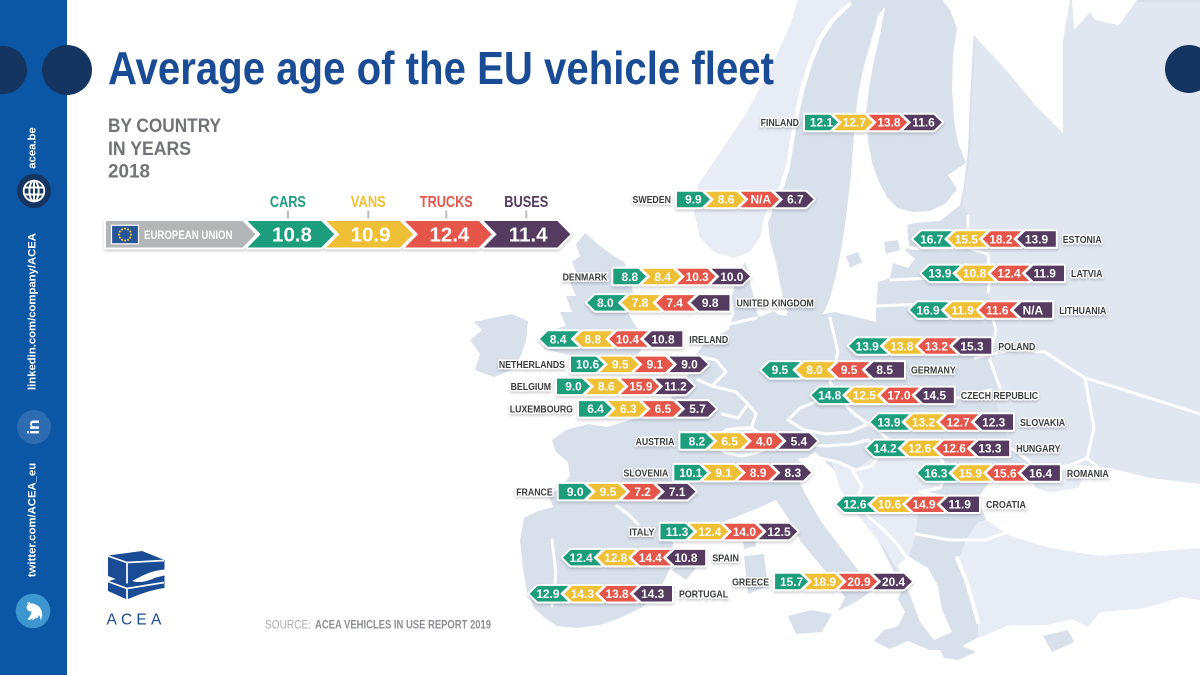 The image size is (1200, 675). Describe the element at coordinates (677, 532) in the screenshot. I see `svg-text: 11.3` at that location.